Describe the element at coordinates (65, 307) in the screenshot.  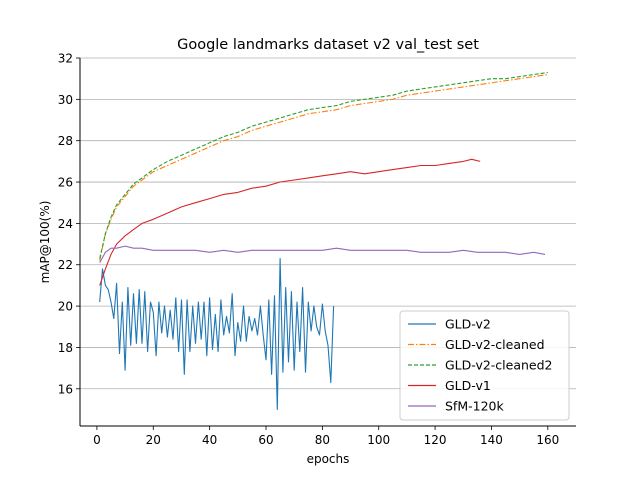
I see `y-tick-label: 20` at that location.